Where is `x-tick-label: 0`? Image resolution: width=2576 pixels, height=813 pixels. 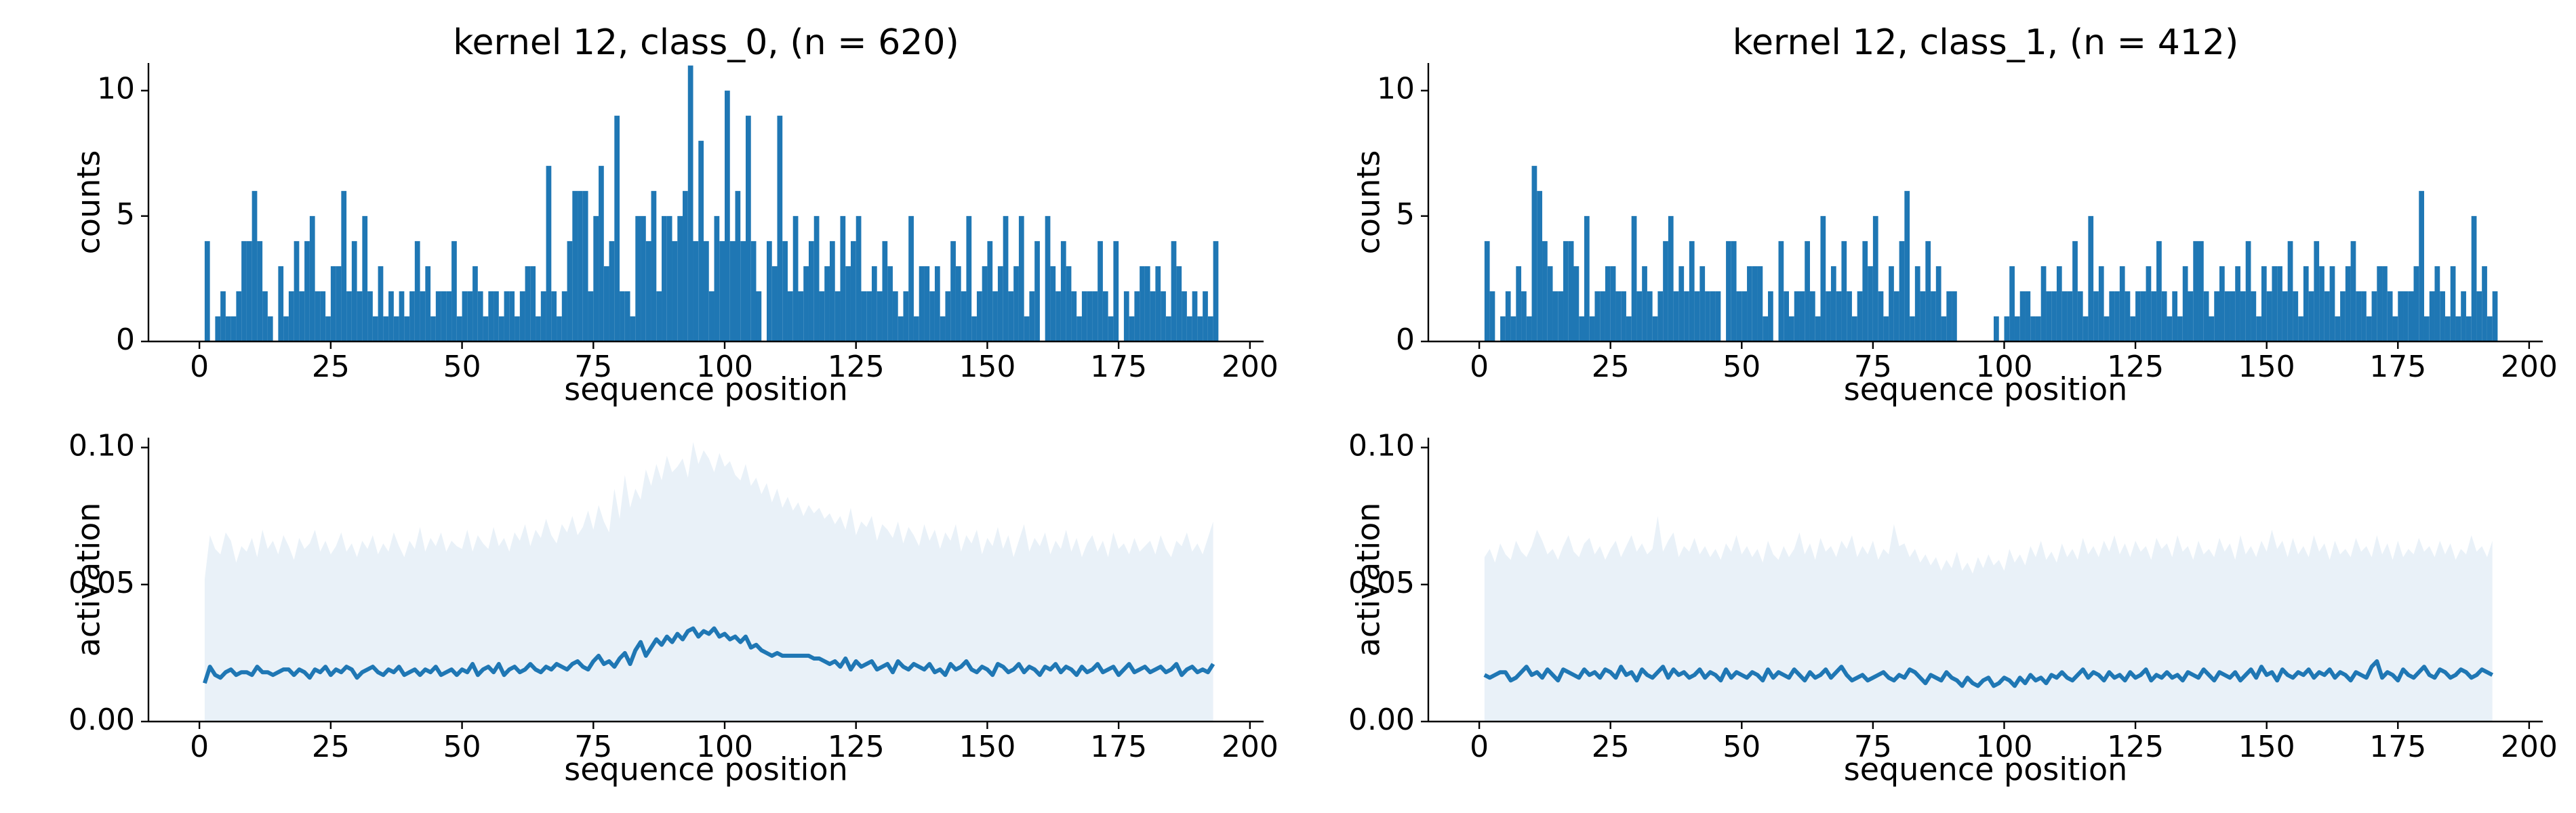
x-tick-label: 0 is located at coordinates (1479, 747).